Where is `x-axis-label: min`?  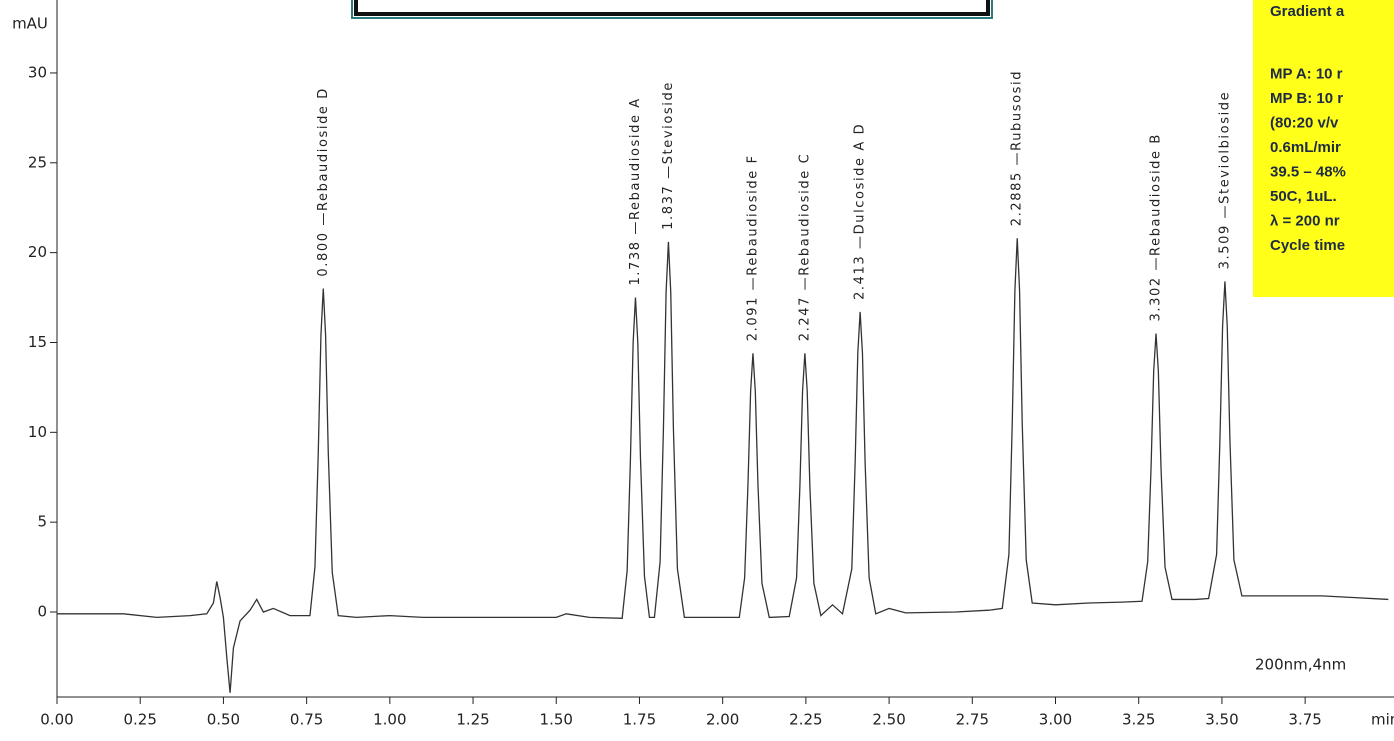
x-axis-label: min is located at coordinates (1382, 720).